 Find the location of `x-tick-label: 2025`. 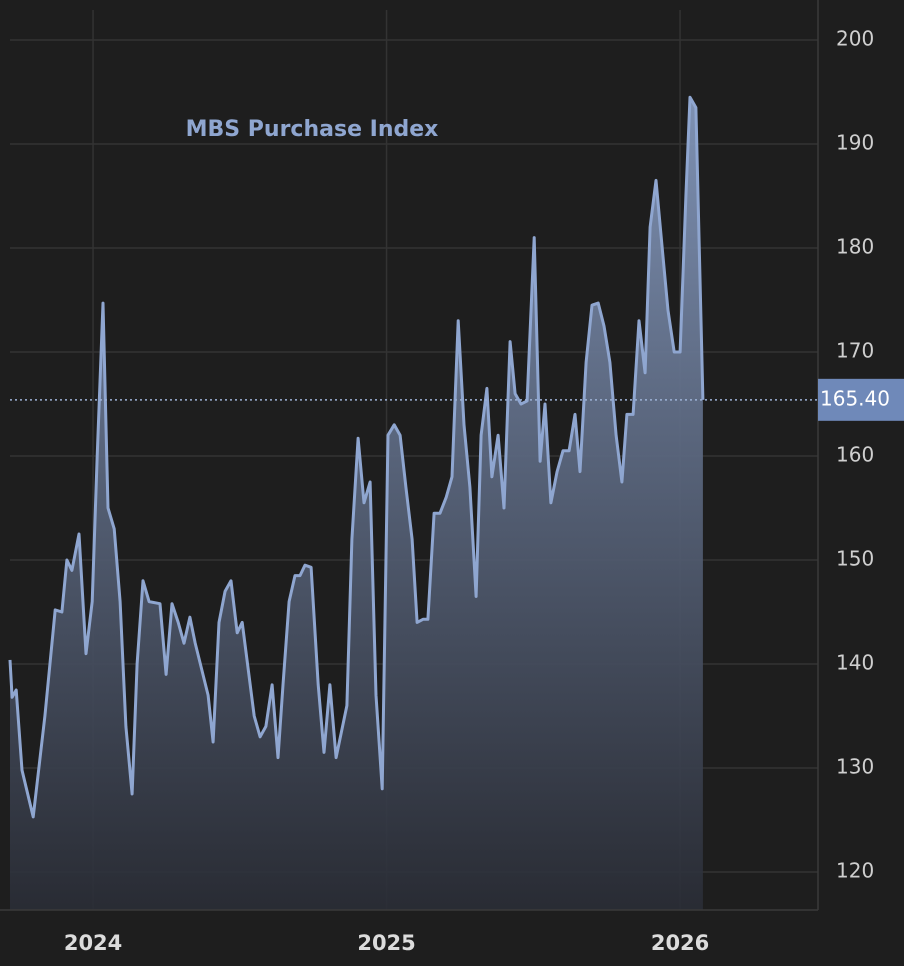

x-tick-label: 2025 is located at coordinates (386, 943).